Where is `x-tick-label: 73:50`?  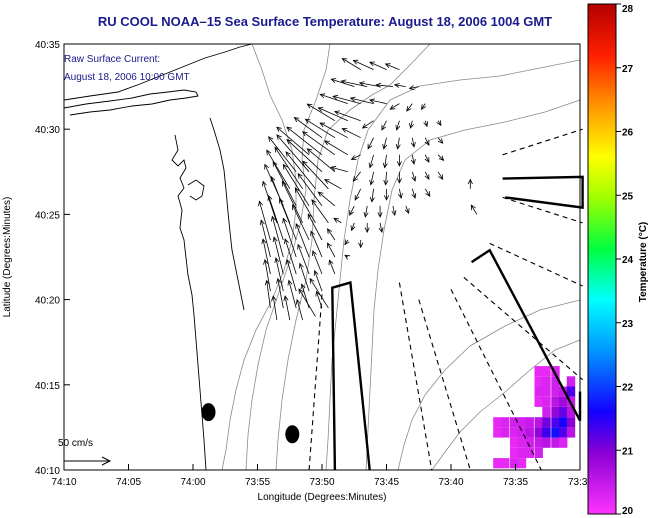
x-tick-label: 73:50 is located at coordinates (321, 482).